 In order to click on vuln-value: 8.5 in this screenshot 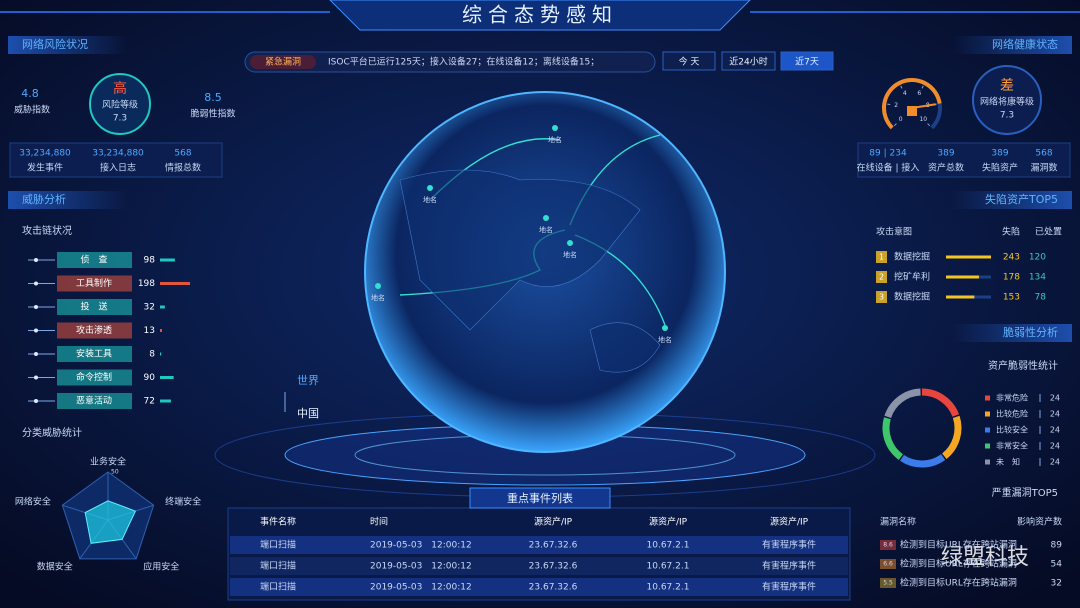, I will do `click(213, 97)`.